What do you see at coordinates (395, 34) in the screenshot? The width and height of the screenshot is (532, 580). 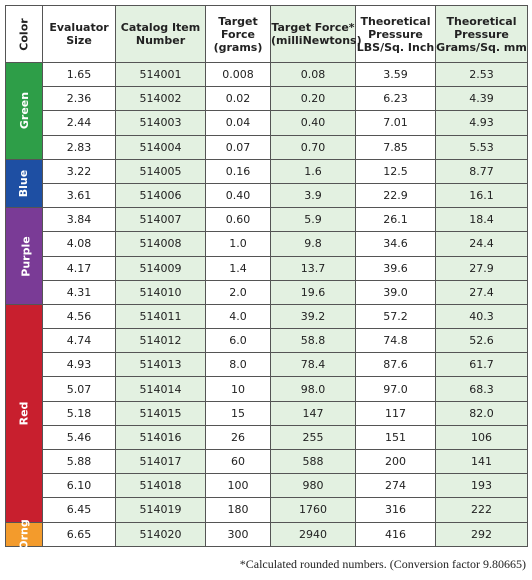 I see `column-header: Theoretical Pressure LBS/Sq. Inch` at bounding box center [395, 34].